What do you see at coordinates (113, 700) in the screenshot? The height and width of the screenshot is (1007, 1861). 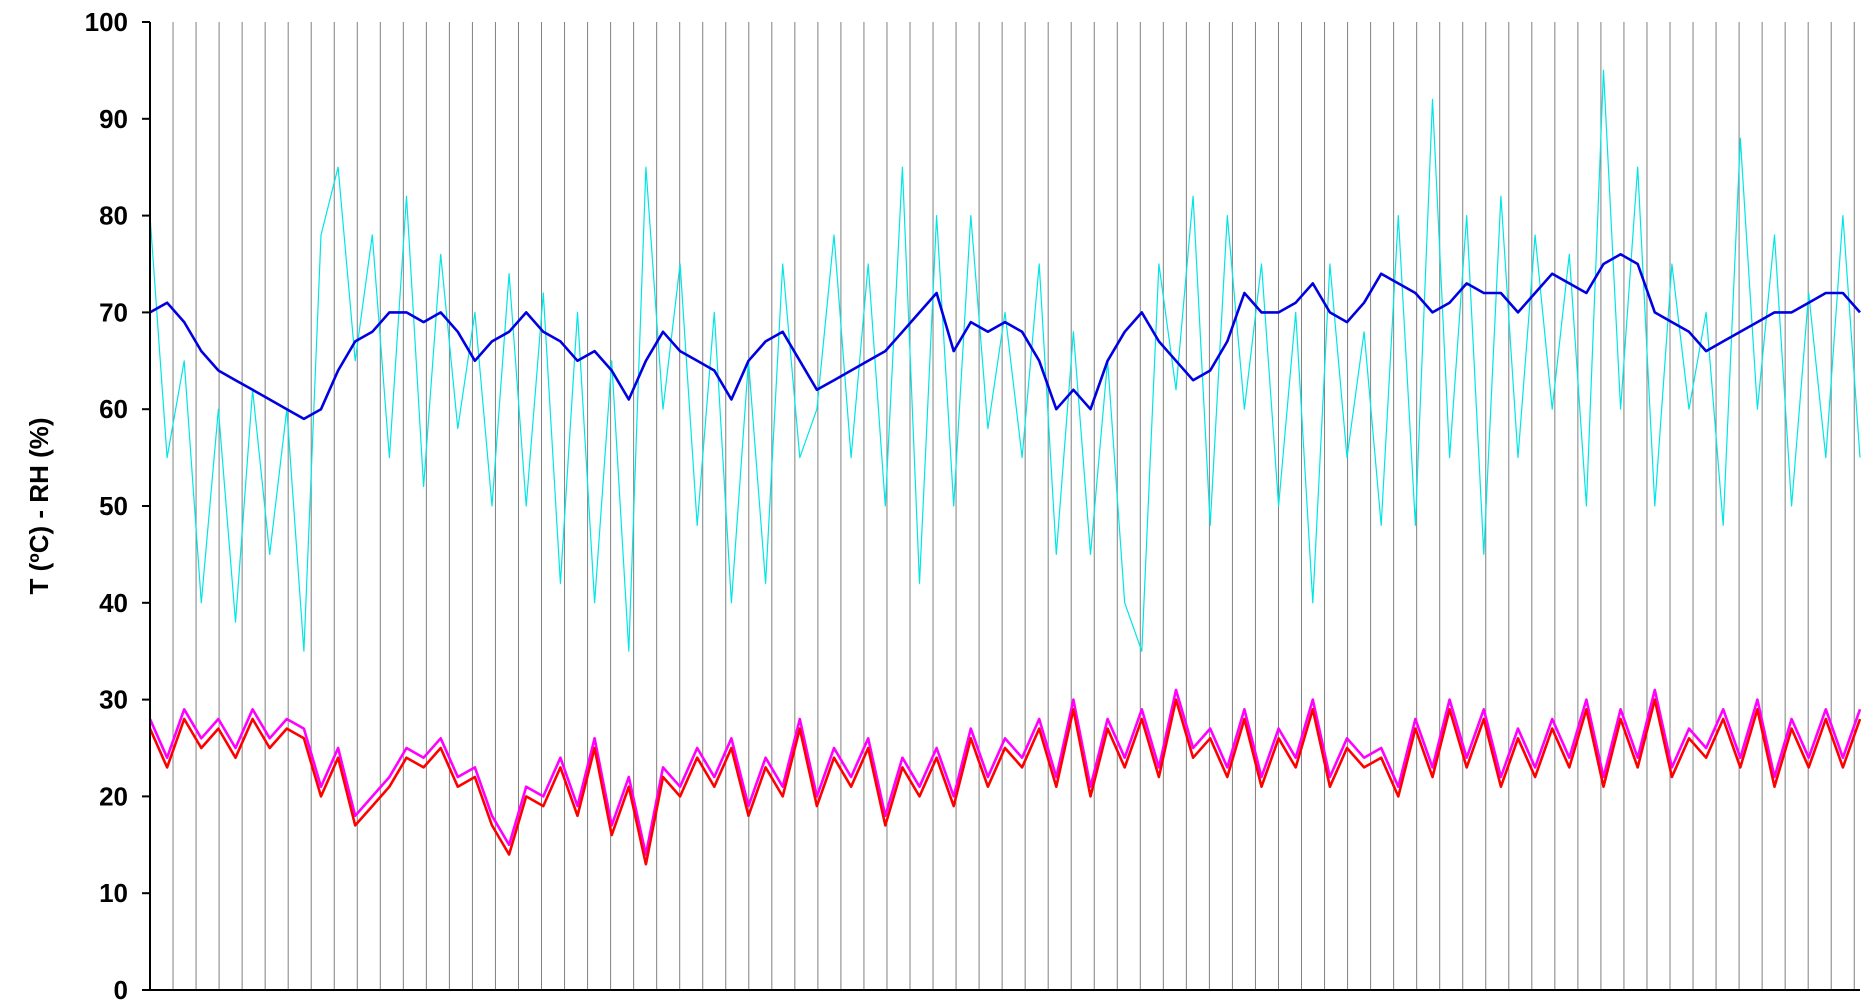 I see `y-tick-label: 30` at bounding box center [113, 700].